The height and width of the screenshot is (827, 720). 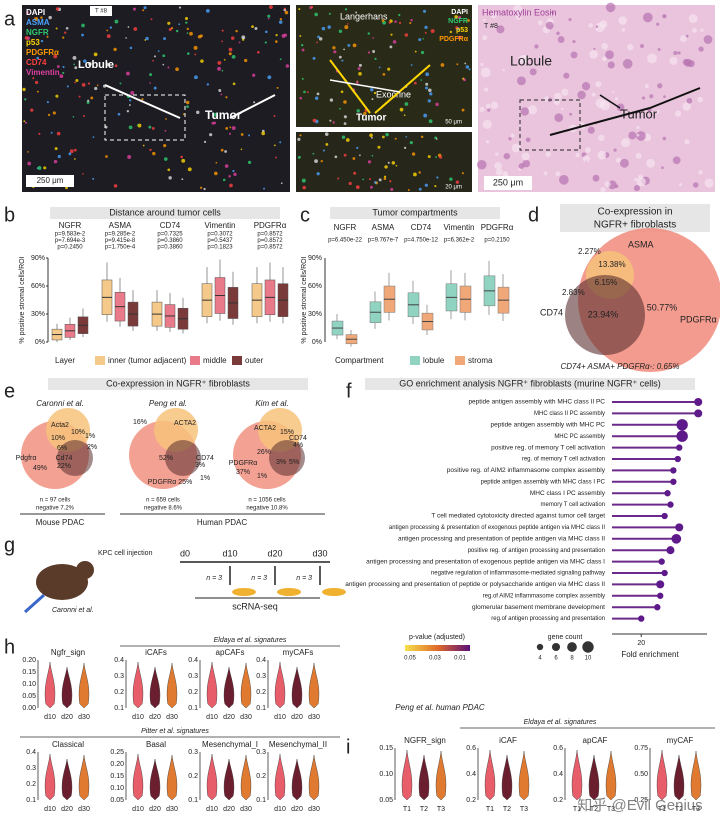 What do you see at coordinates (453, 188) in the screenshot?
I see `label: 20 μm` at bounding box center [453, 188].